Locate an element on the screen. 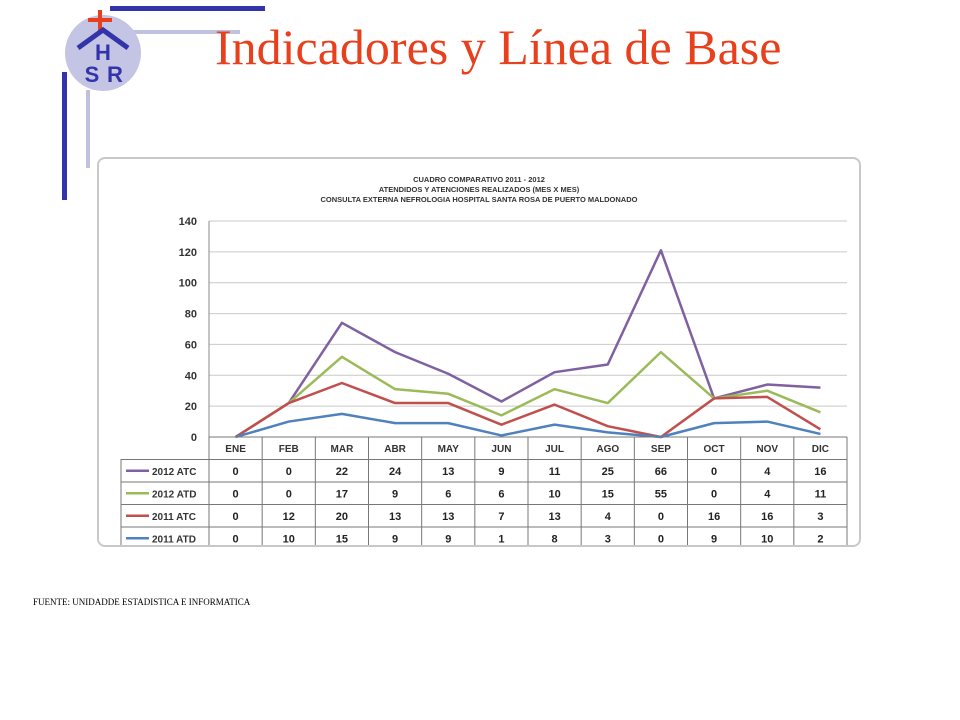 The height and width of the screenshot is (720, 960). roof-icon is located at coordinates (103, 38).